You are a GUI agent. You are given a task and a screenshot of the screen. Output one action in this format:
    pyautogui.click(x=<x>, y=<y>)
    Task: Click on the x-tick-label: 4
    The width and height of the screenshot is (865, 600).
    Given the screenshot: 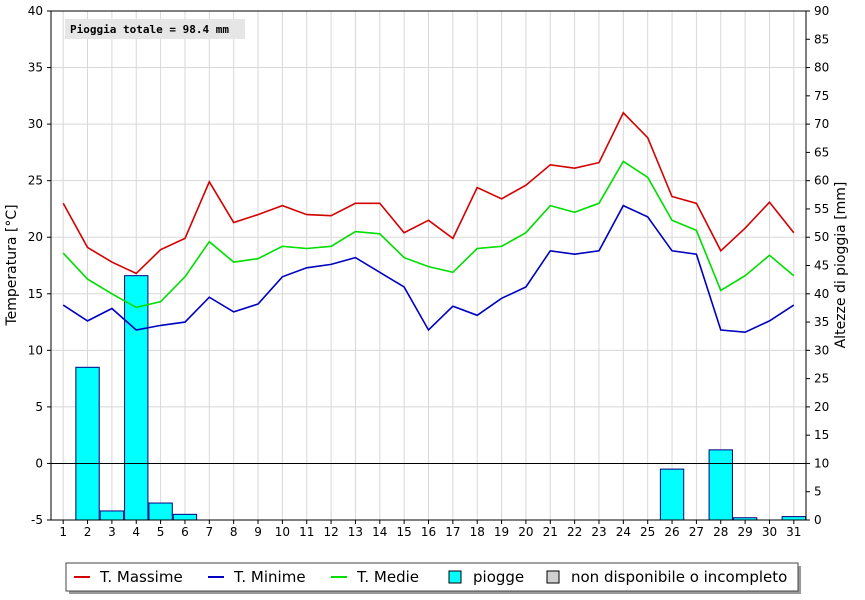 What is the action you would take?
    pyautogui.click(x=136, y=532)
    